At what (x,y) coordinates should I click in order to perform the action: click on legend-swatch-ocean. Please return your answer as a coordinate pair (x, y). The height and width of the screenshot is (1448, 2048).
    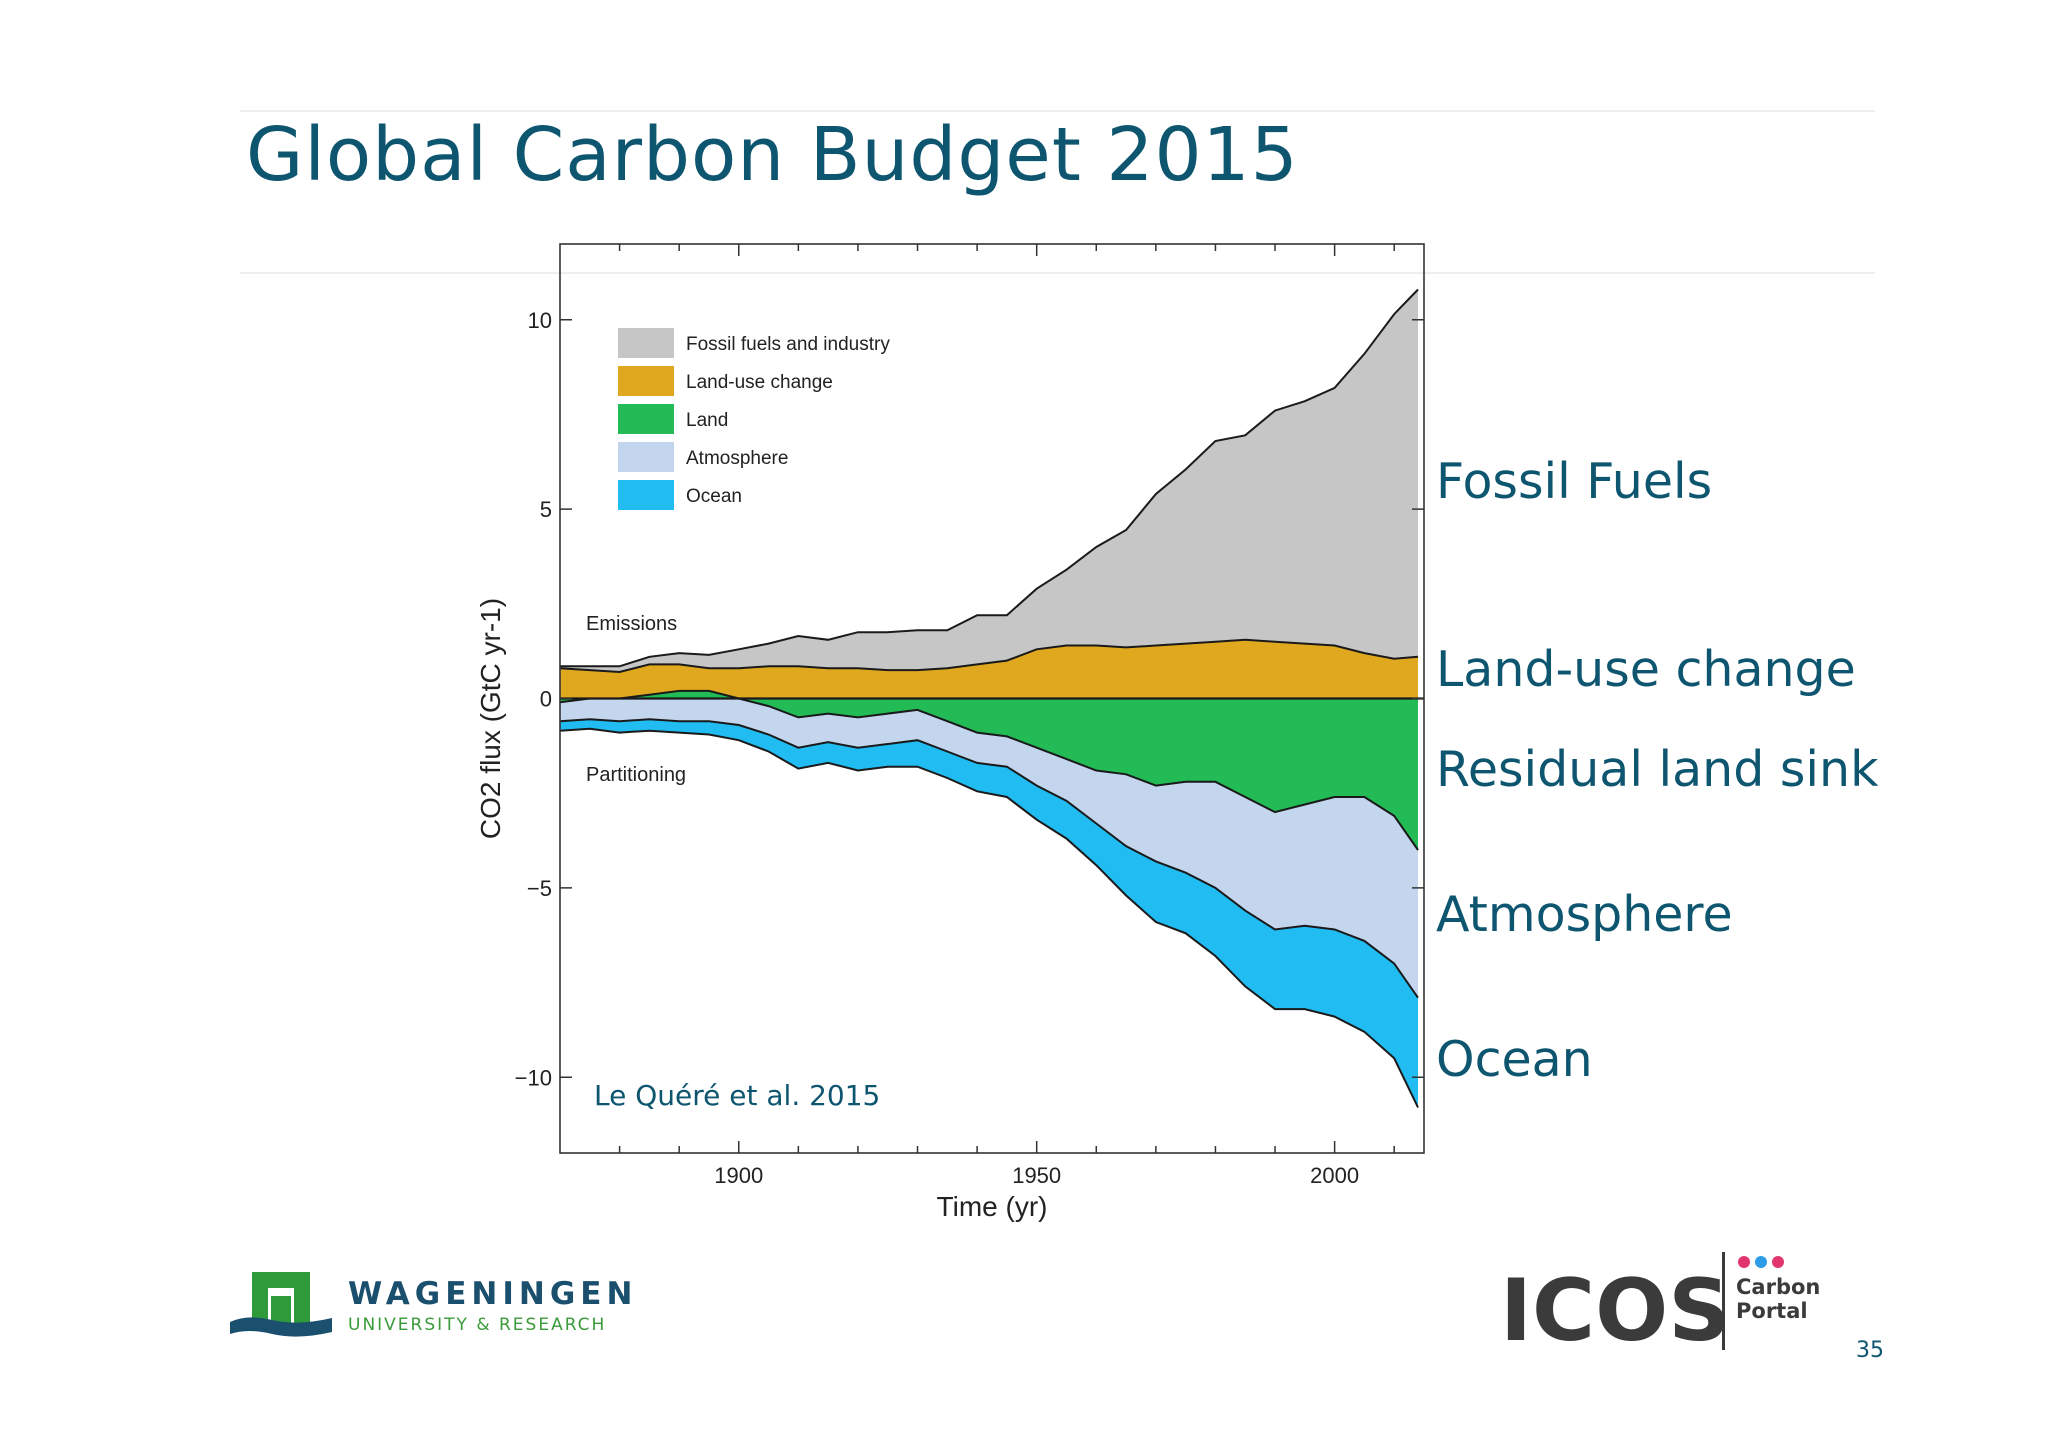
    Looking at the image, I should click on (646, 495).